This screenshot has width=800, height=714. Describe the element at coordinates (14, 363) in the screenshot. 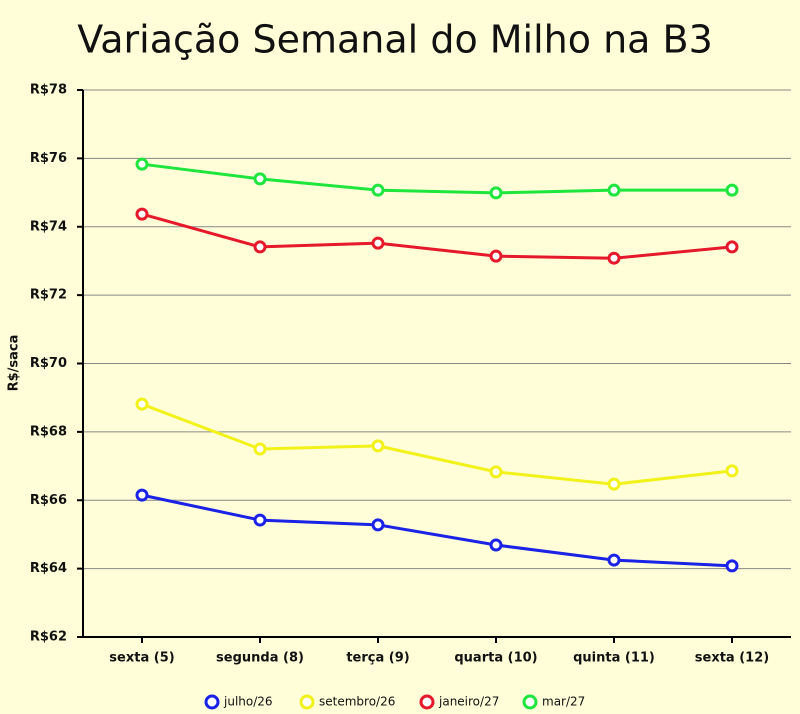

I see `y-axis-label: R$/saca` at that location.